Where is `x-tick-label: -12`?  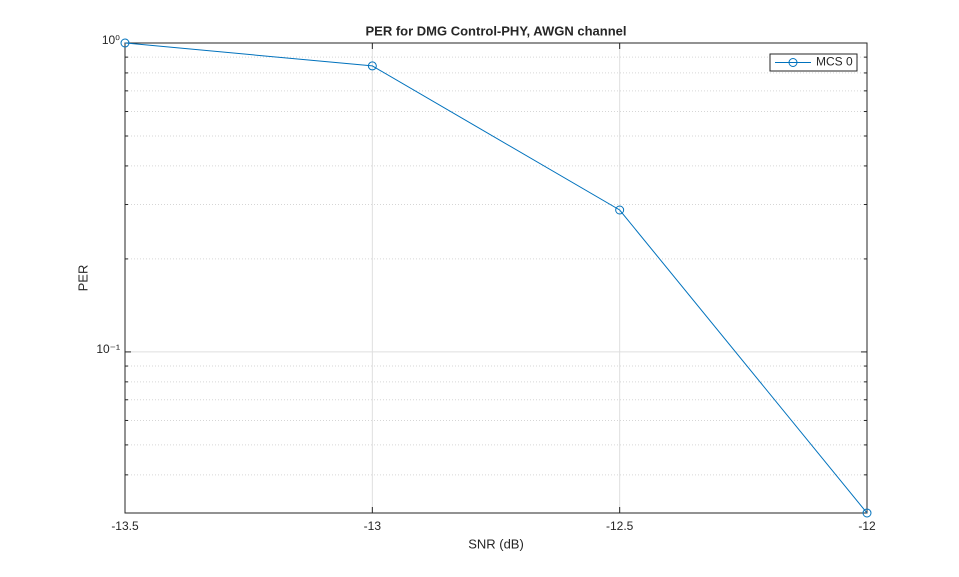
x-tick-label: -12 is located at coordinates (867, 526).